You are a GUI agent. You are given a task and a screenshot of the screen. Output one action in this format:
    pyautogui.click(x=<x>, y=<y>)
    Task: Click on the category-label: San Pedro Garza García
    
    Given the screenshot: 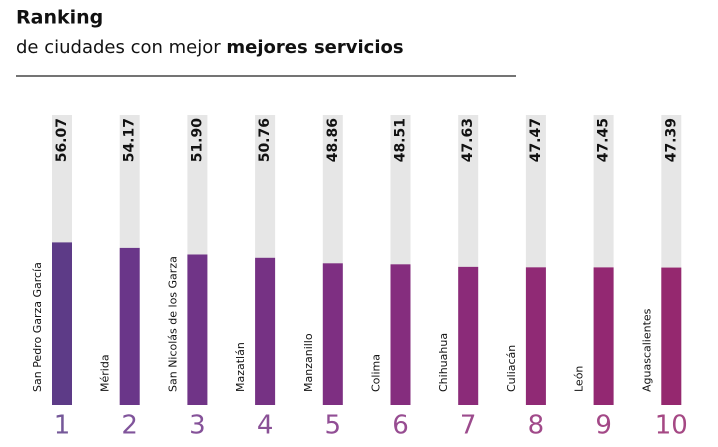 What is the action you would take?
    pyautogui.click(x=37, y=327)
    